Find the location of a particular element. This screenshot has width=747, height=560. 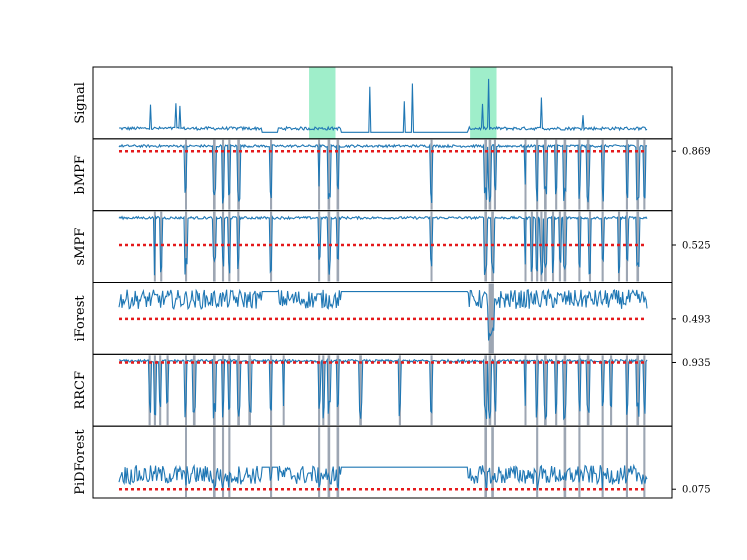

smpf-trace is located at coordinates (383, 245).